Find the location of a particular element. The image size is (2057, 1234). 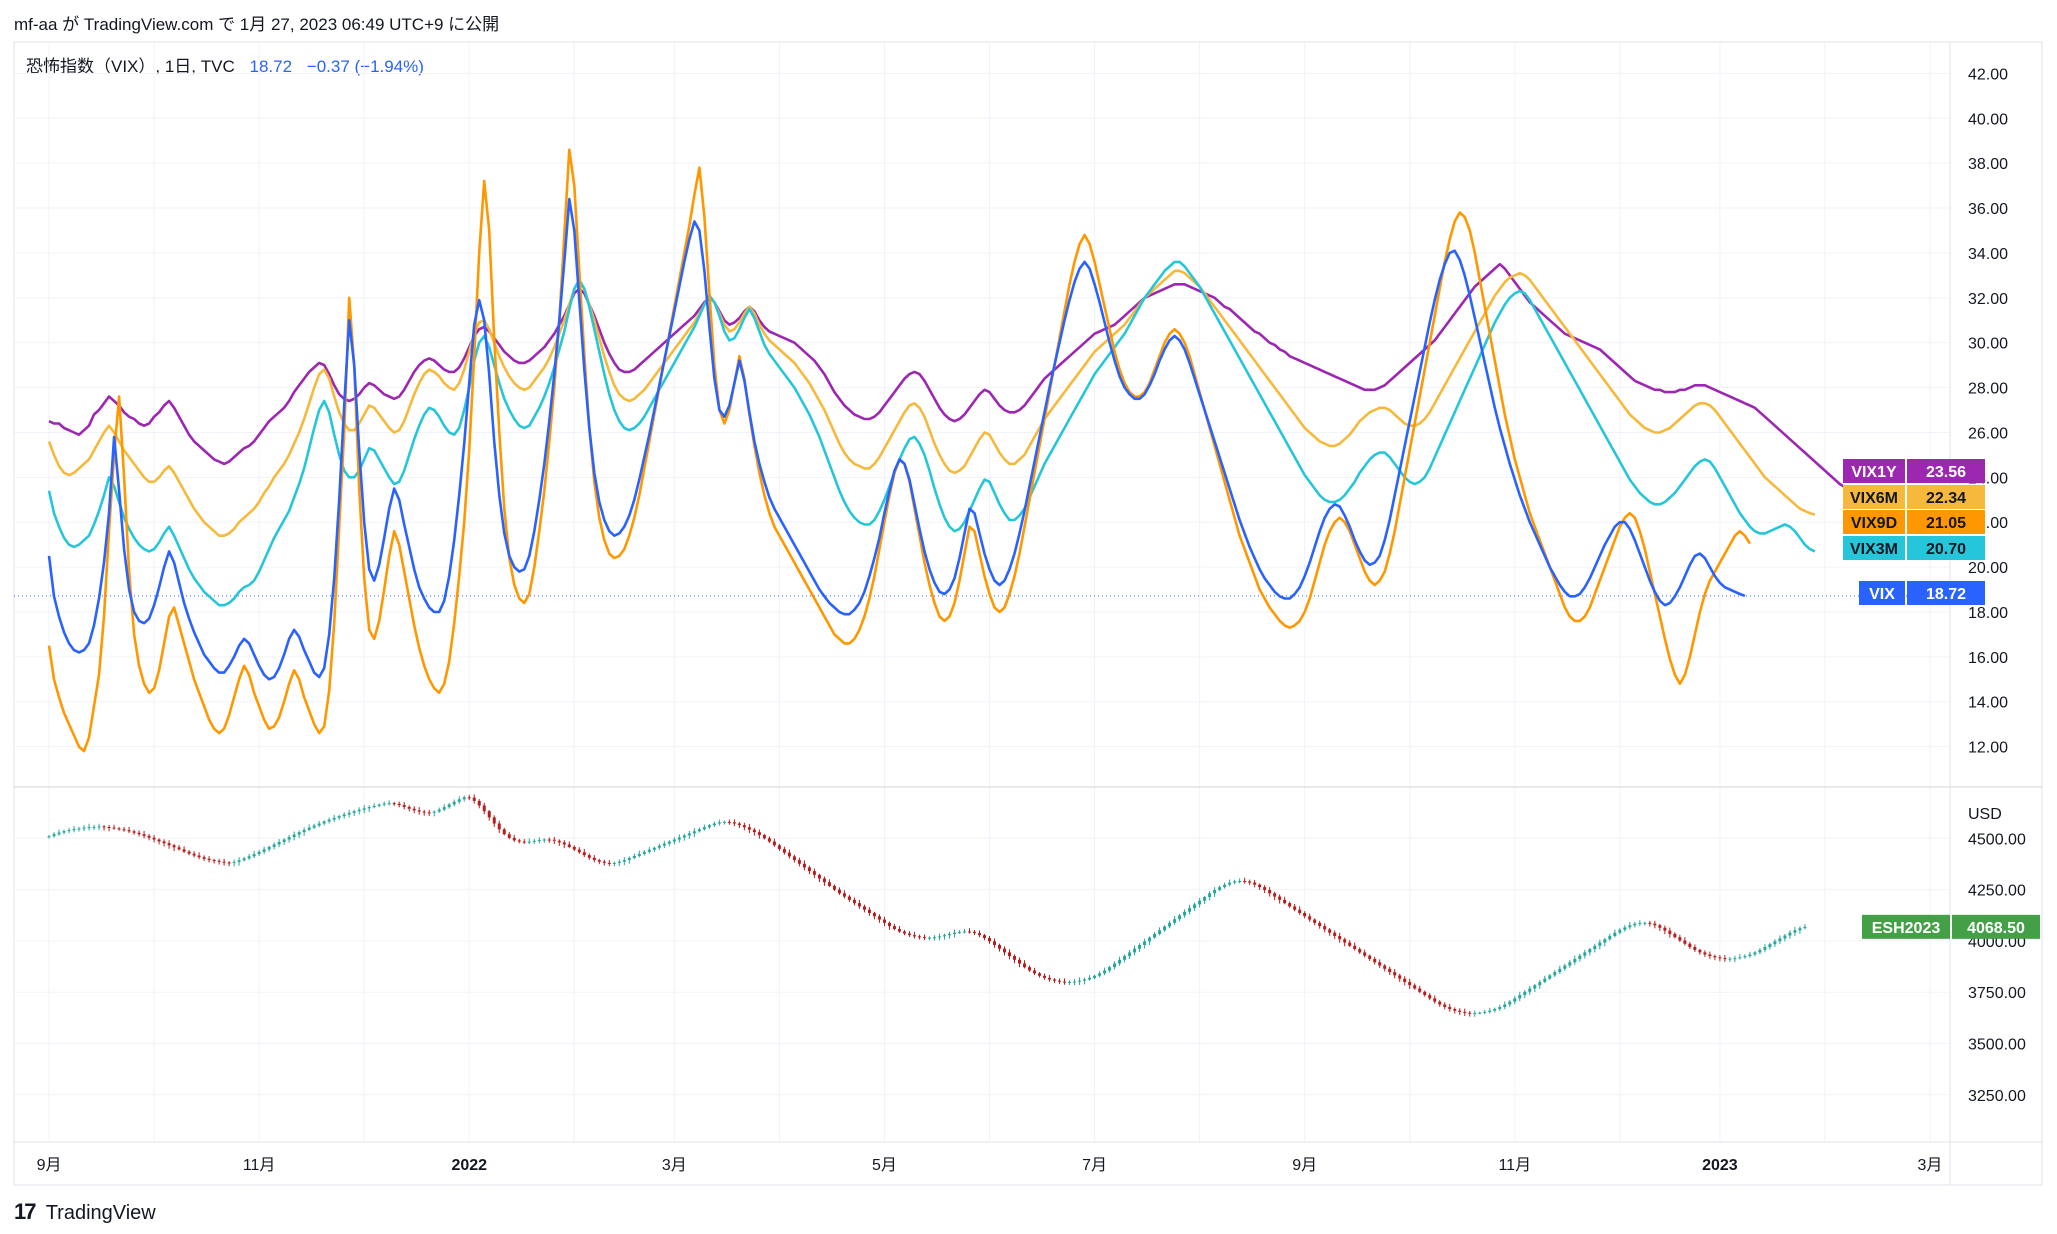

tag-value-bg-esh2023 is located at coordinates (1996, 926).